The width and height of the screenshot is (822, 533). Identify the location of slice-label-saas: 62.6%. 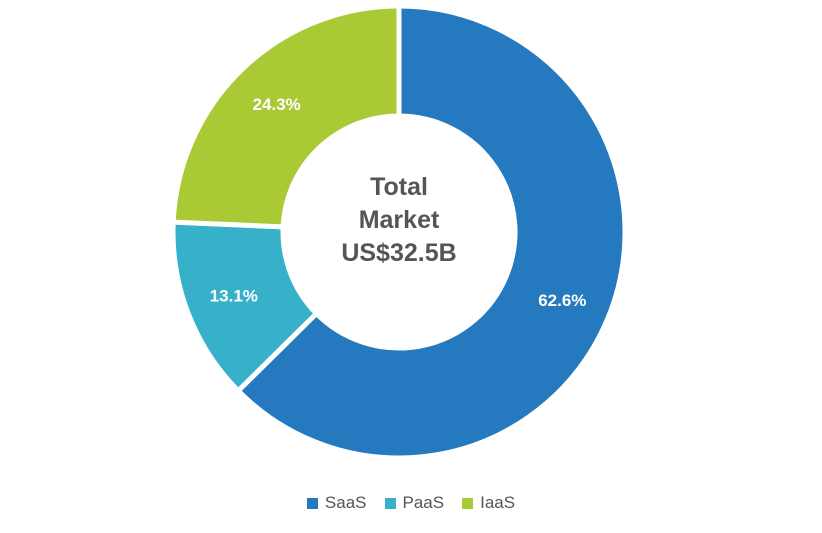
(562, 300).